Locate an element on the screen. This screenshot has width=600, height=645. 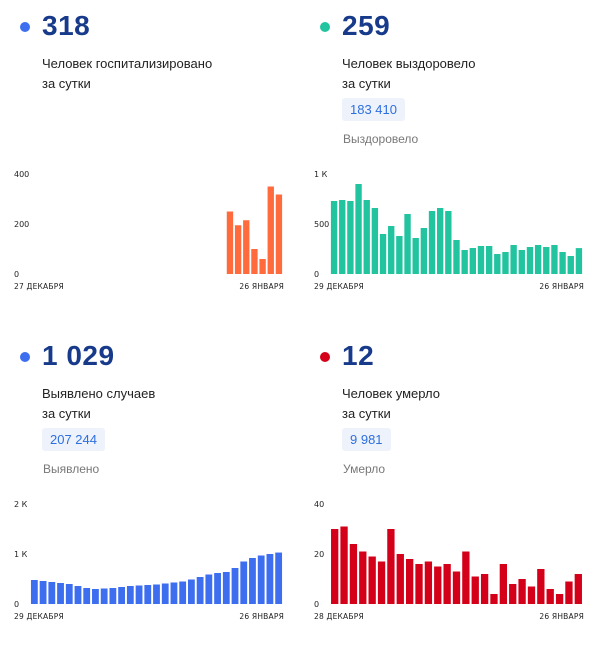
hospitalized-description: Человек госпитализировано за сутки is located at coordinates (162, 74).